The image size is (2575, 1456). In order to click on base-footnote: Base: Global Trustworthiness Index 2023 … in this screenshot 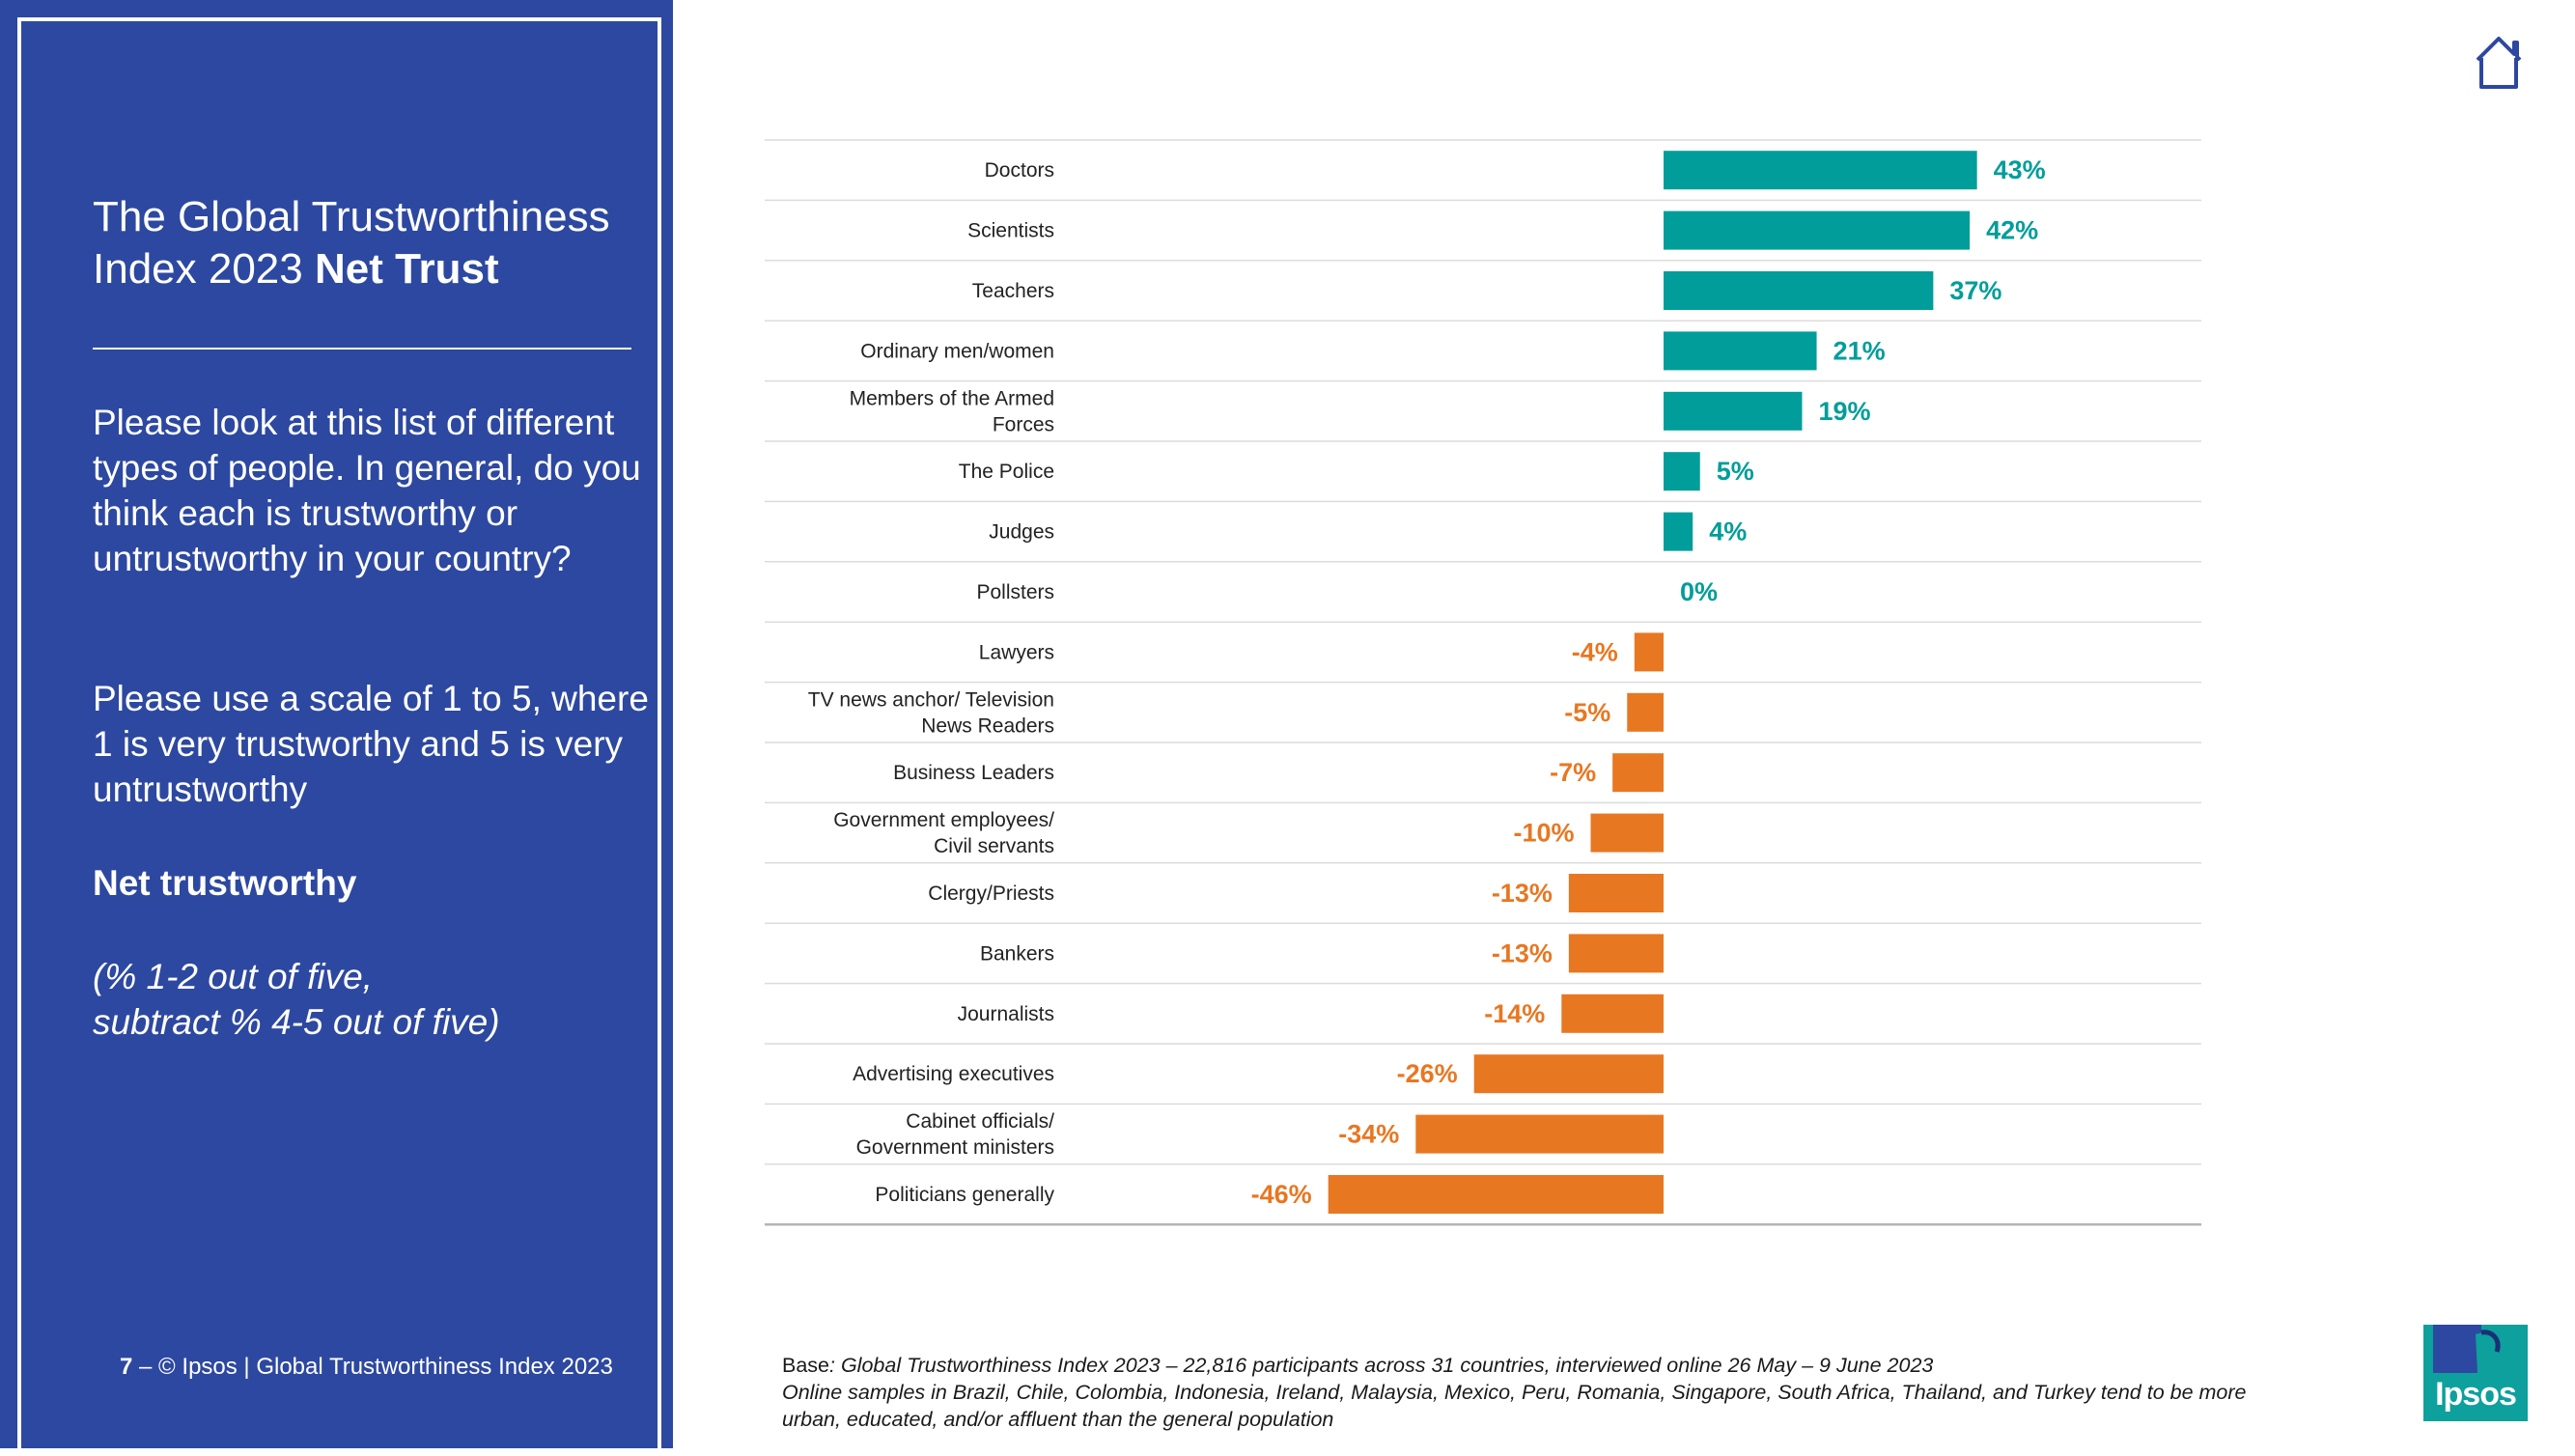, I will do `click(1535, 1392)`.